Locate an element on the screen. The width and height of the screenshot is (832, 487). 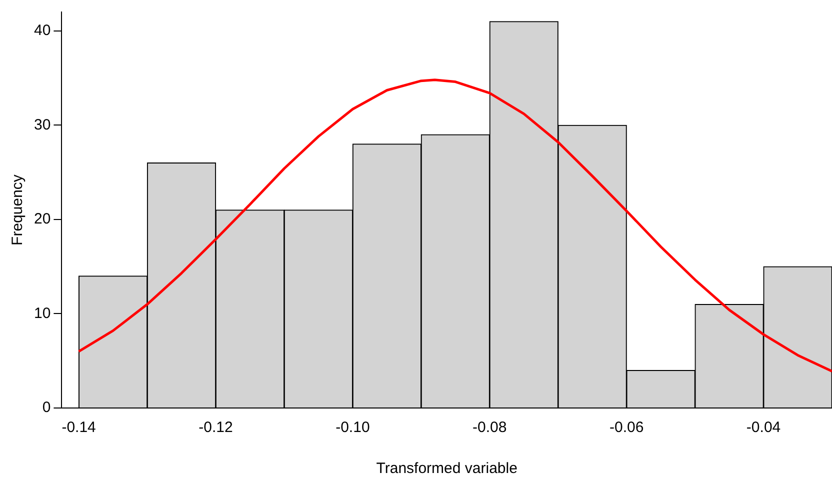
x-tick-label: -0.06 is located at coordinates (626, 427).